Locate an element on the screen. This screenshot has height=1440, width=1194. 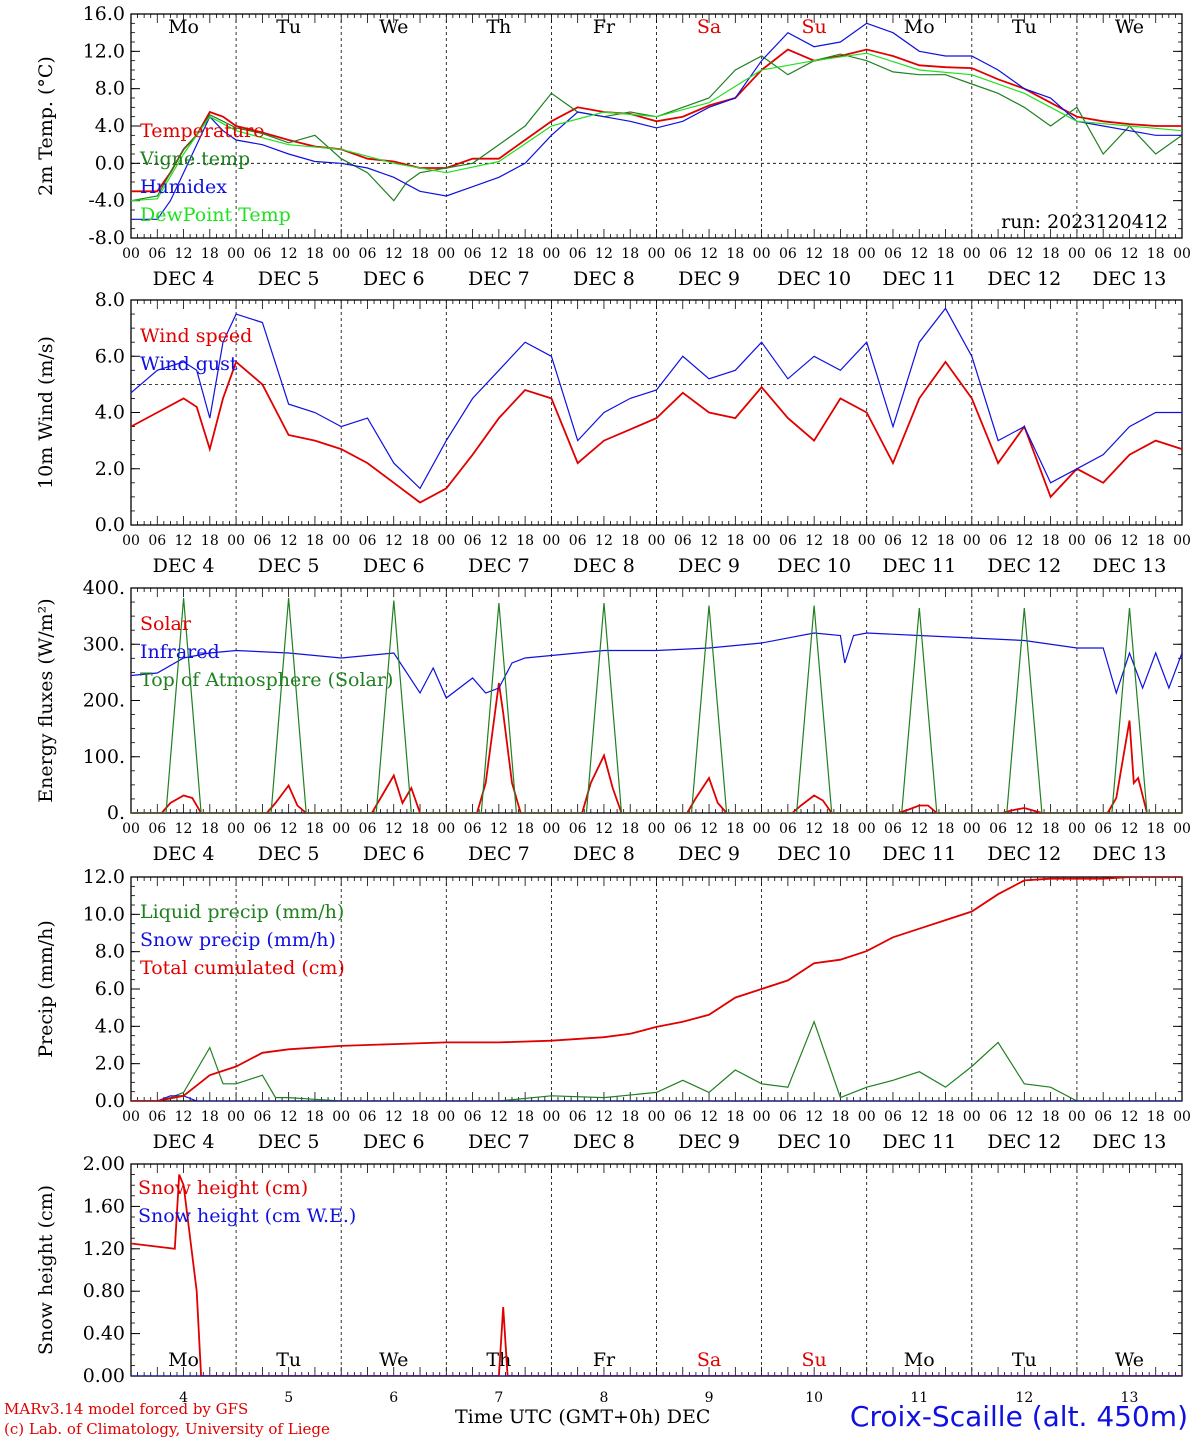
series-line-dewpoint-temp is located at coordinates (656, 127).